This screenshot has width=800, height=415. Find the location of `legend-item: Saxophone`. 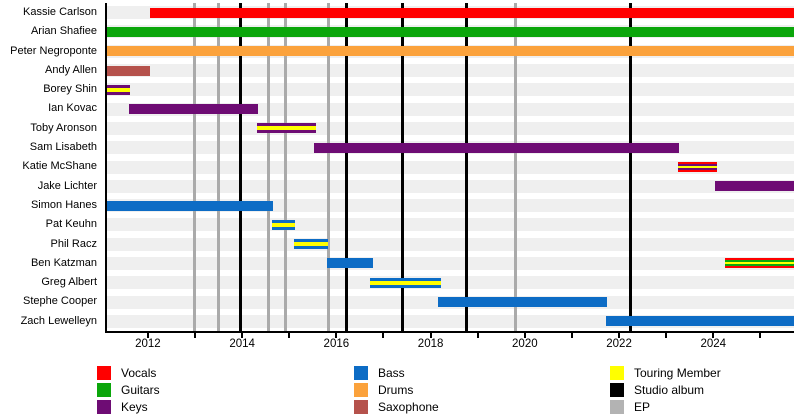

legend-item: Saxophone is located at coordinates (396, 407).